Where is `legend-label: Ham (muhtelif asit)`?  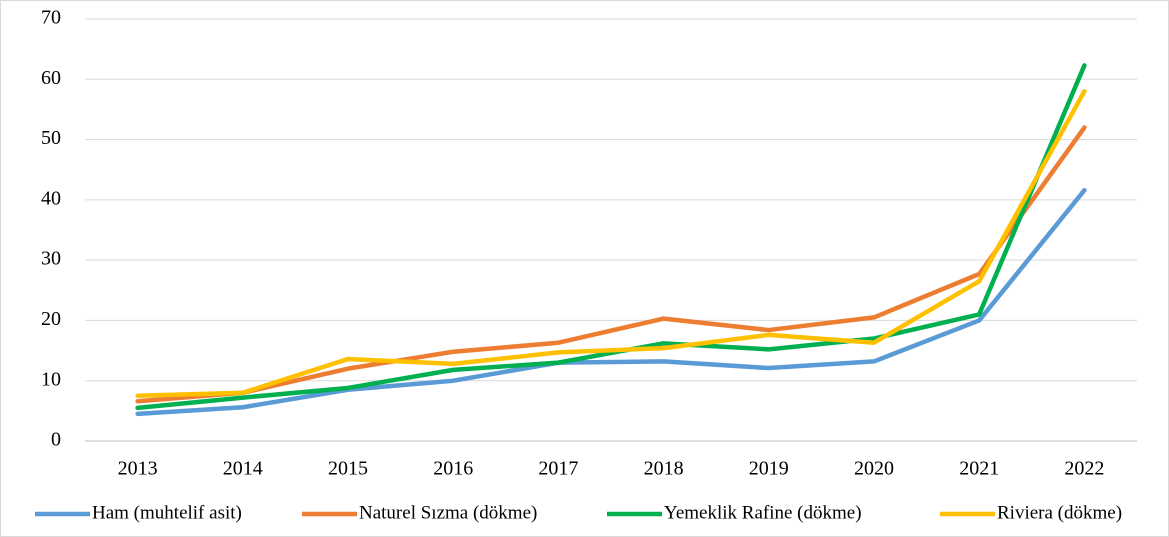
legend-label: Ham (muhtelif asit) is located at coordinates (167, 512).